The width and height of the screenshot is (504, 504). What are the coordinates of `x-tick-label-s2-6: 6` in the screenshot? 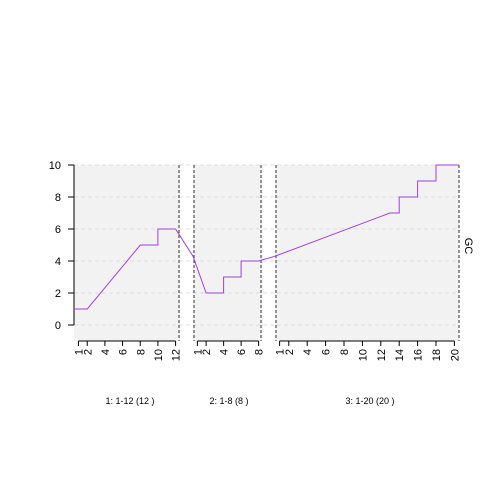 It's located at (242, 352).